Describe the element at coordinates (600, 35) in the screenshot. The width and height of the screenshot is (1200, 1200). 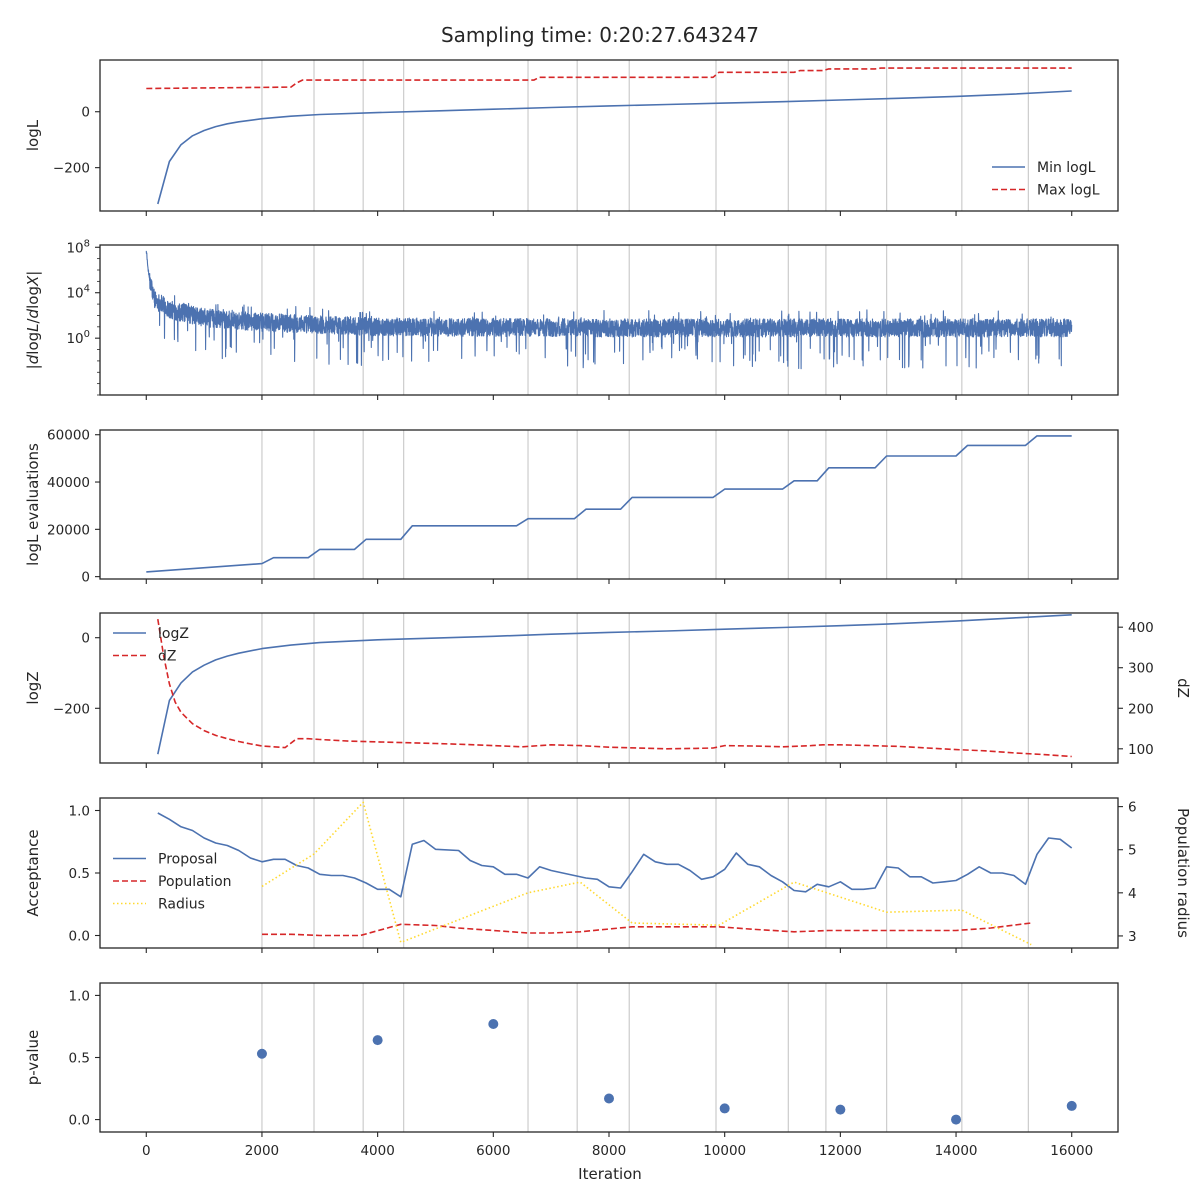
I see `figure-title: Sampling time: 0:20:27.643247` at that location.